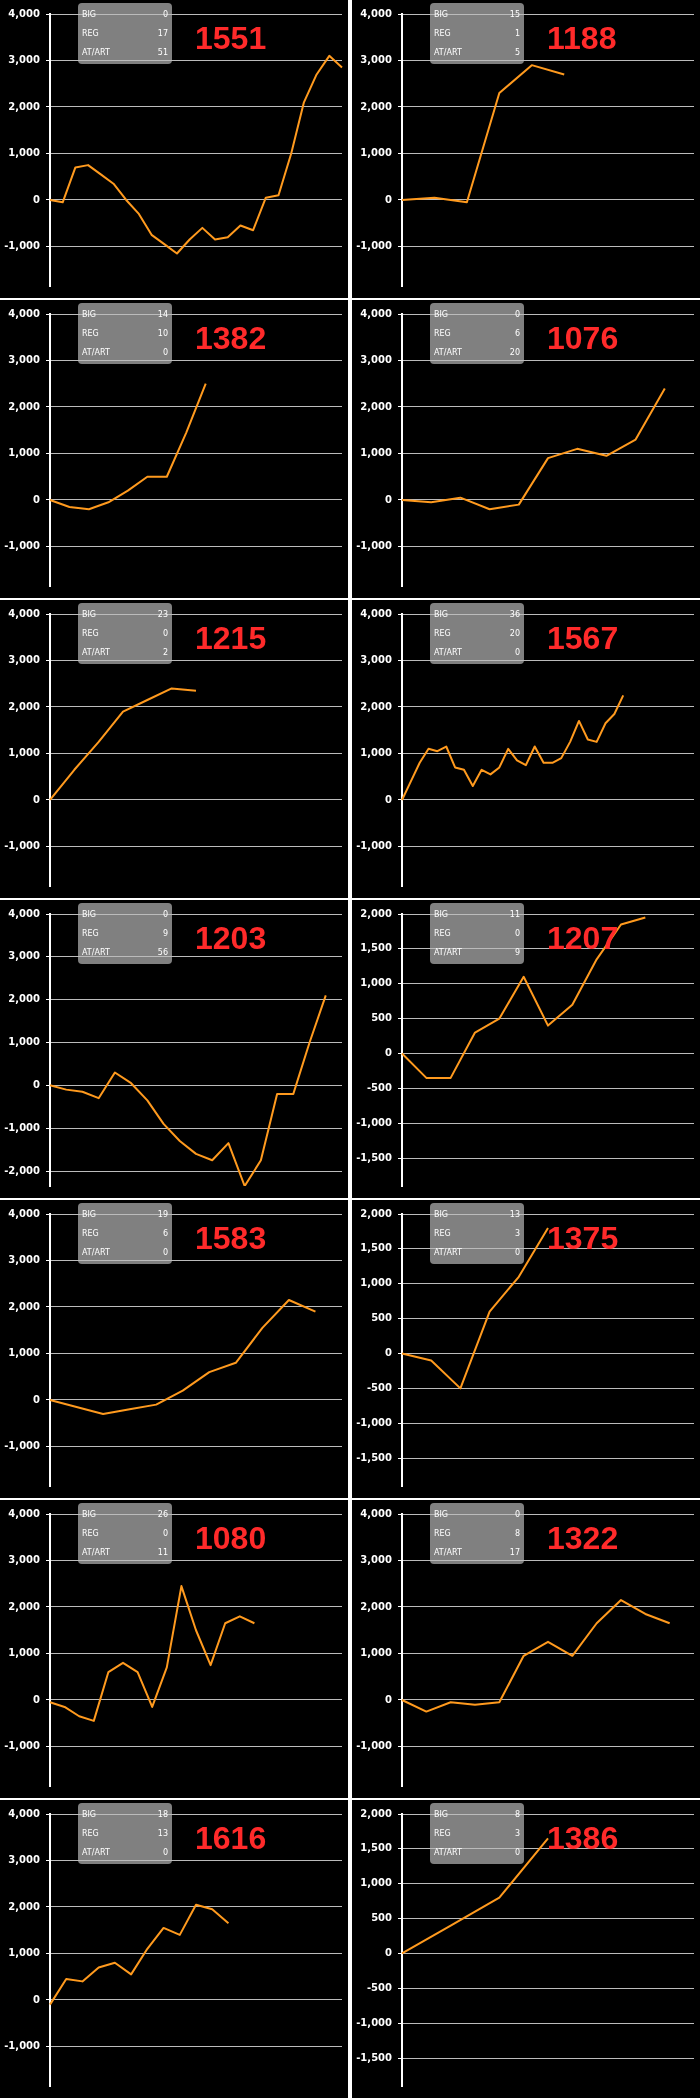  What do you see at coordinates (231, 638) in the screenshot?
I see `chart-title: 1215` at bounding box center [231, 638].